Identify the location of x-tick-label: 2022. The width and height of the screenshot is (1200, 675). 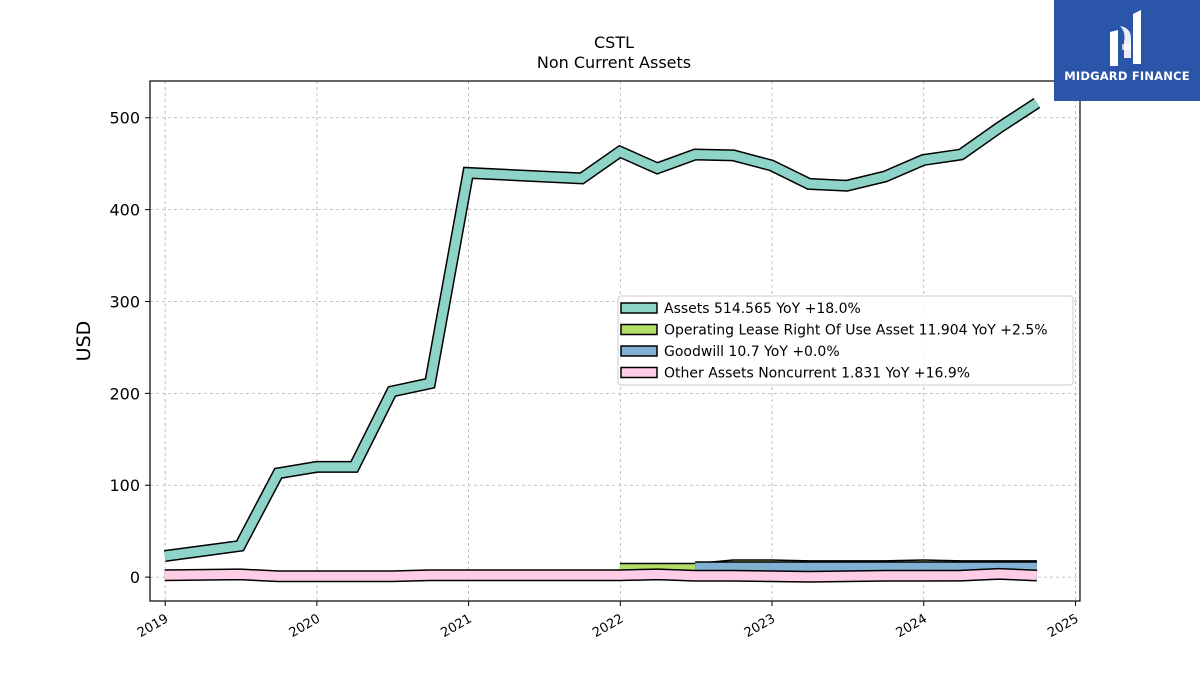
(608, 626).